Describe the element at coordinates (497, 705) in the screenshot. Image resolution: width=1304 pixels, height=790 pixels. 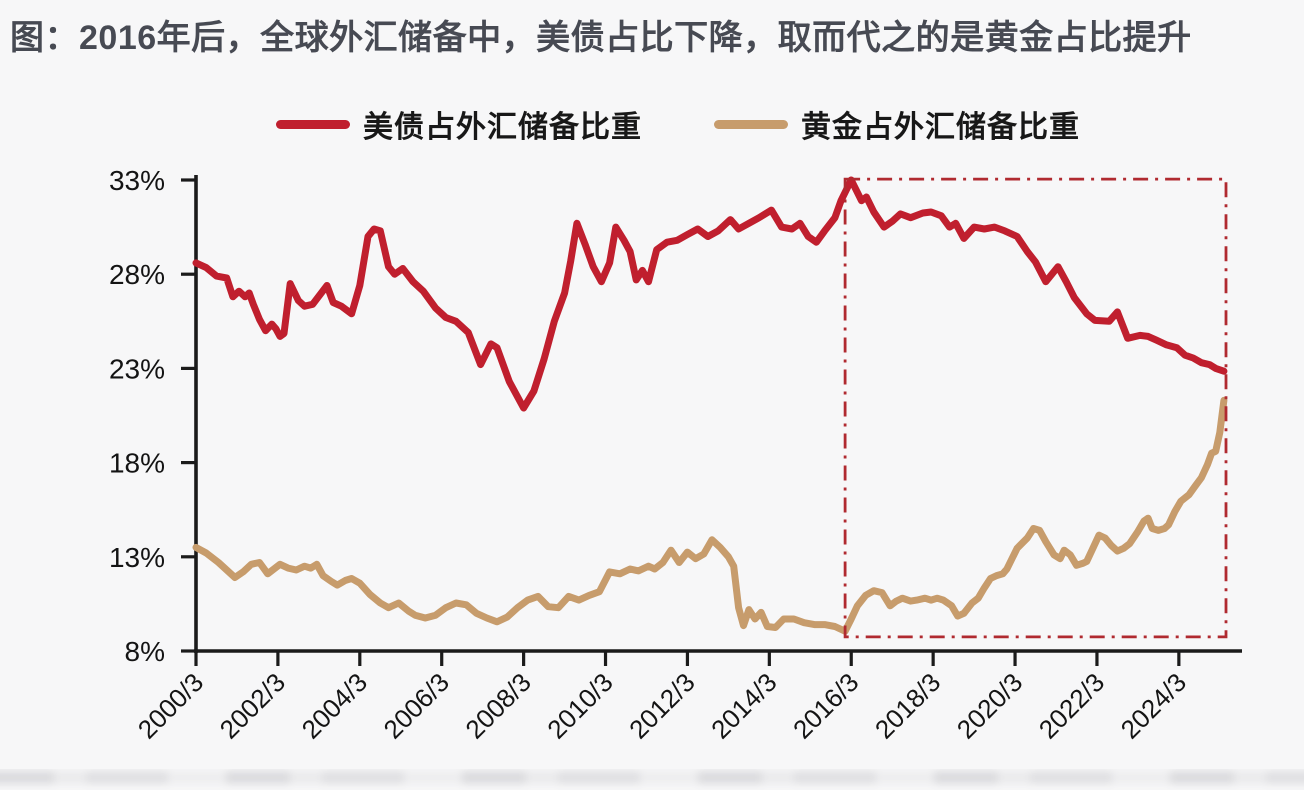
I see `x-tick-label: 2008/3` at that location.